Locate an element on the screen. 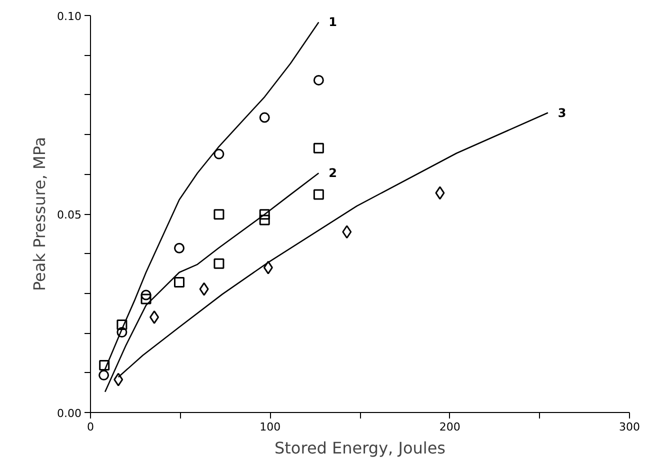 Image resolution: width=659 pixels, height=467 pixels. y-tick-label: 0.05 is located at coordinates (69, 215).